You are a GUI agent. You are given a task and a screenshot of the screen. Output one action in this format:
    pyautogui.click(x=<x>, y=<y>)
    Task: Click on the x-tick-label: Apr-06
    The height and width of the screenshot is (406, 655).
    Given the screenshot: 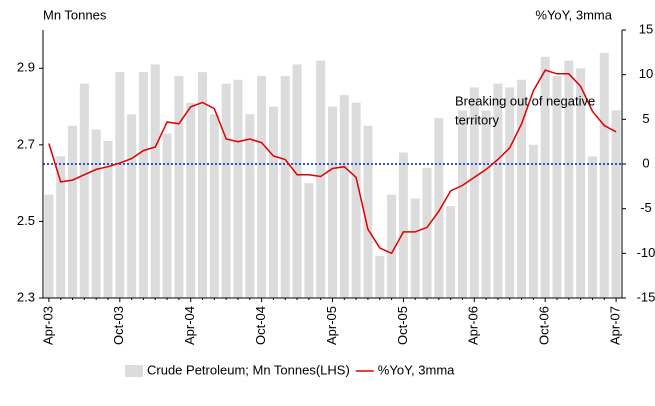 What is the action you would take?
    pyautogui.click(x=473, y=325)
    